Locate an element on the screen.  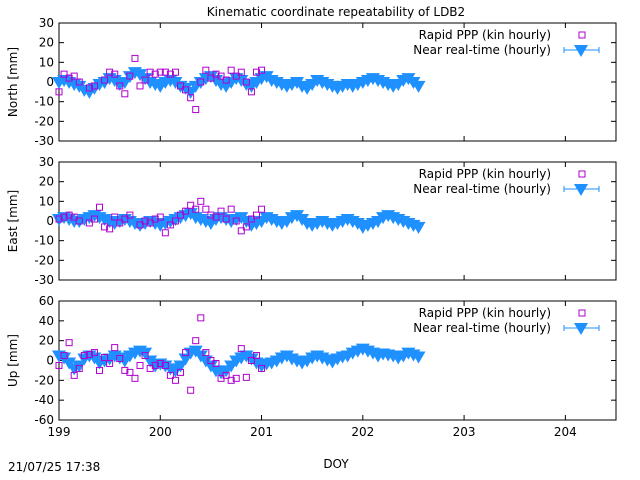
y-tick-label: 0 is located at coordinates (50, 361).